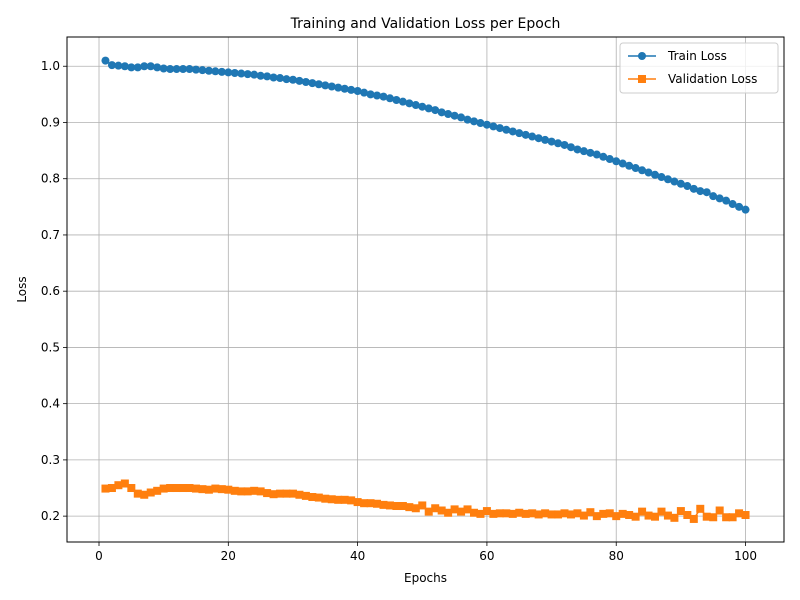 Image resolution: width=800 pixels, height=600 pixels. I want to click on y-tick-label: 0.2, so click(50, 516).